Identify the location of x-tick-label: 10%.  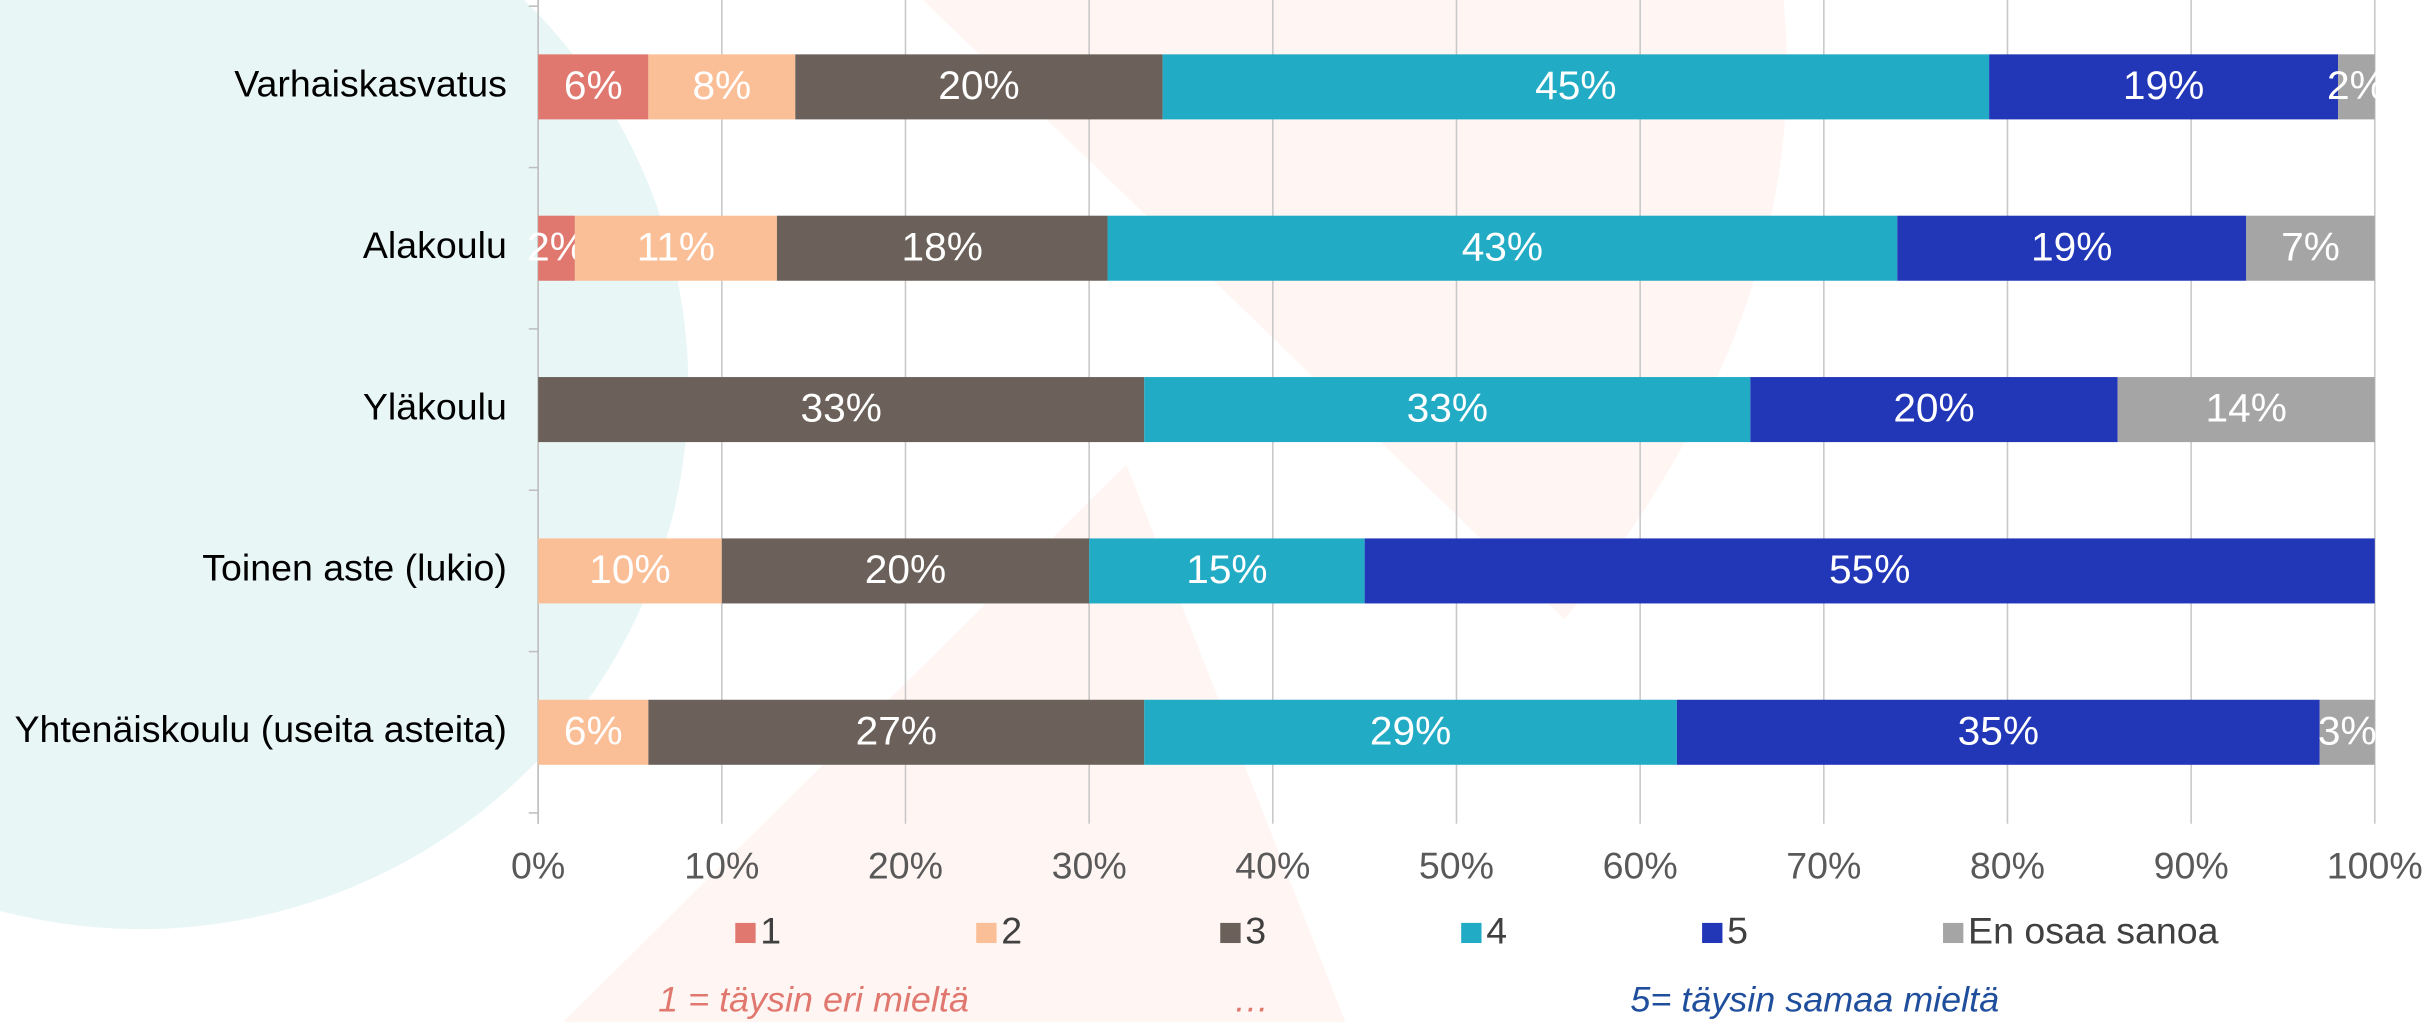
(721, 866).